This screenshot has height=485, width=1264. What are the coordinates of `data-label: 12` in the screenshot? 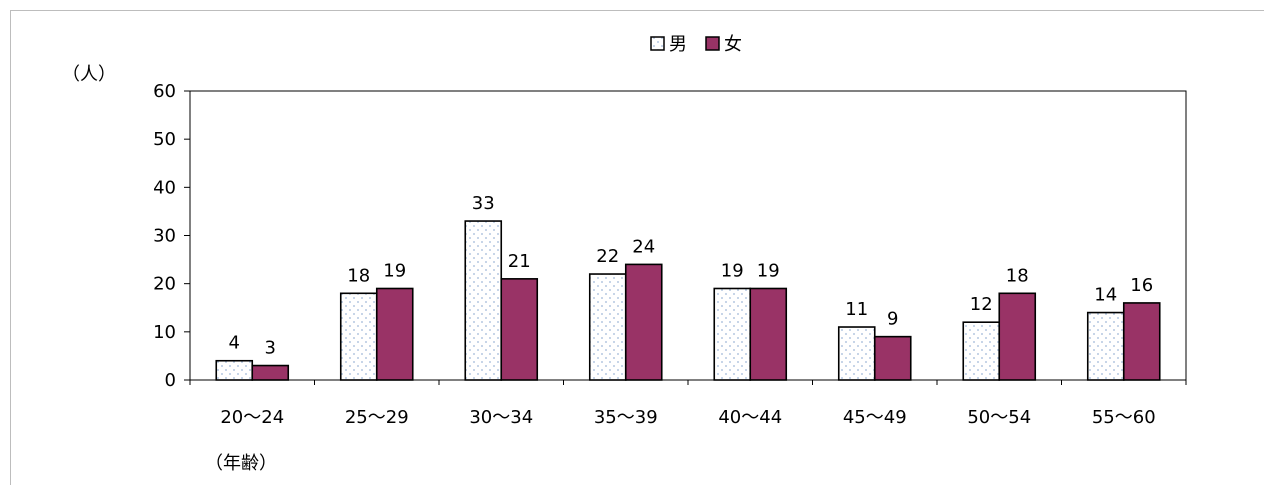 It's located at (981, 304).